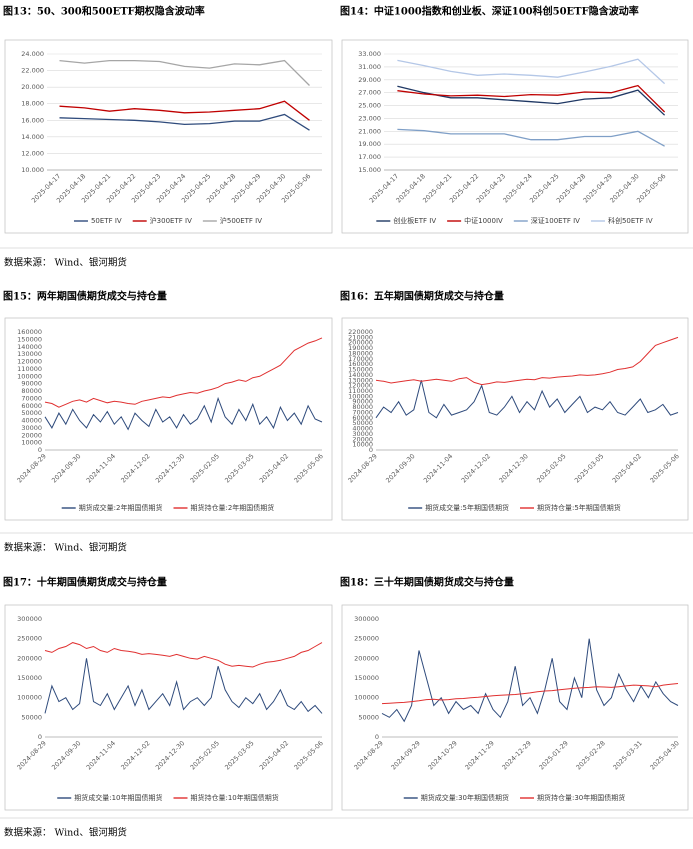 The image size is (693, 849). I want to click on legend-label: 期货成交量:5年期国债期货, so click(467, 507).